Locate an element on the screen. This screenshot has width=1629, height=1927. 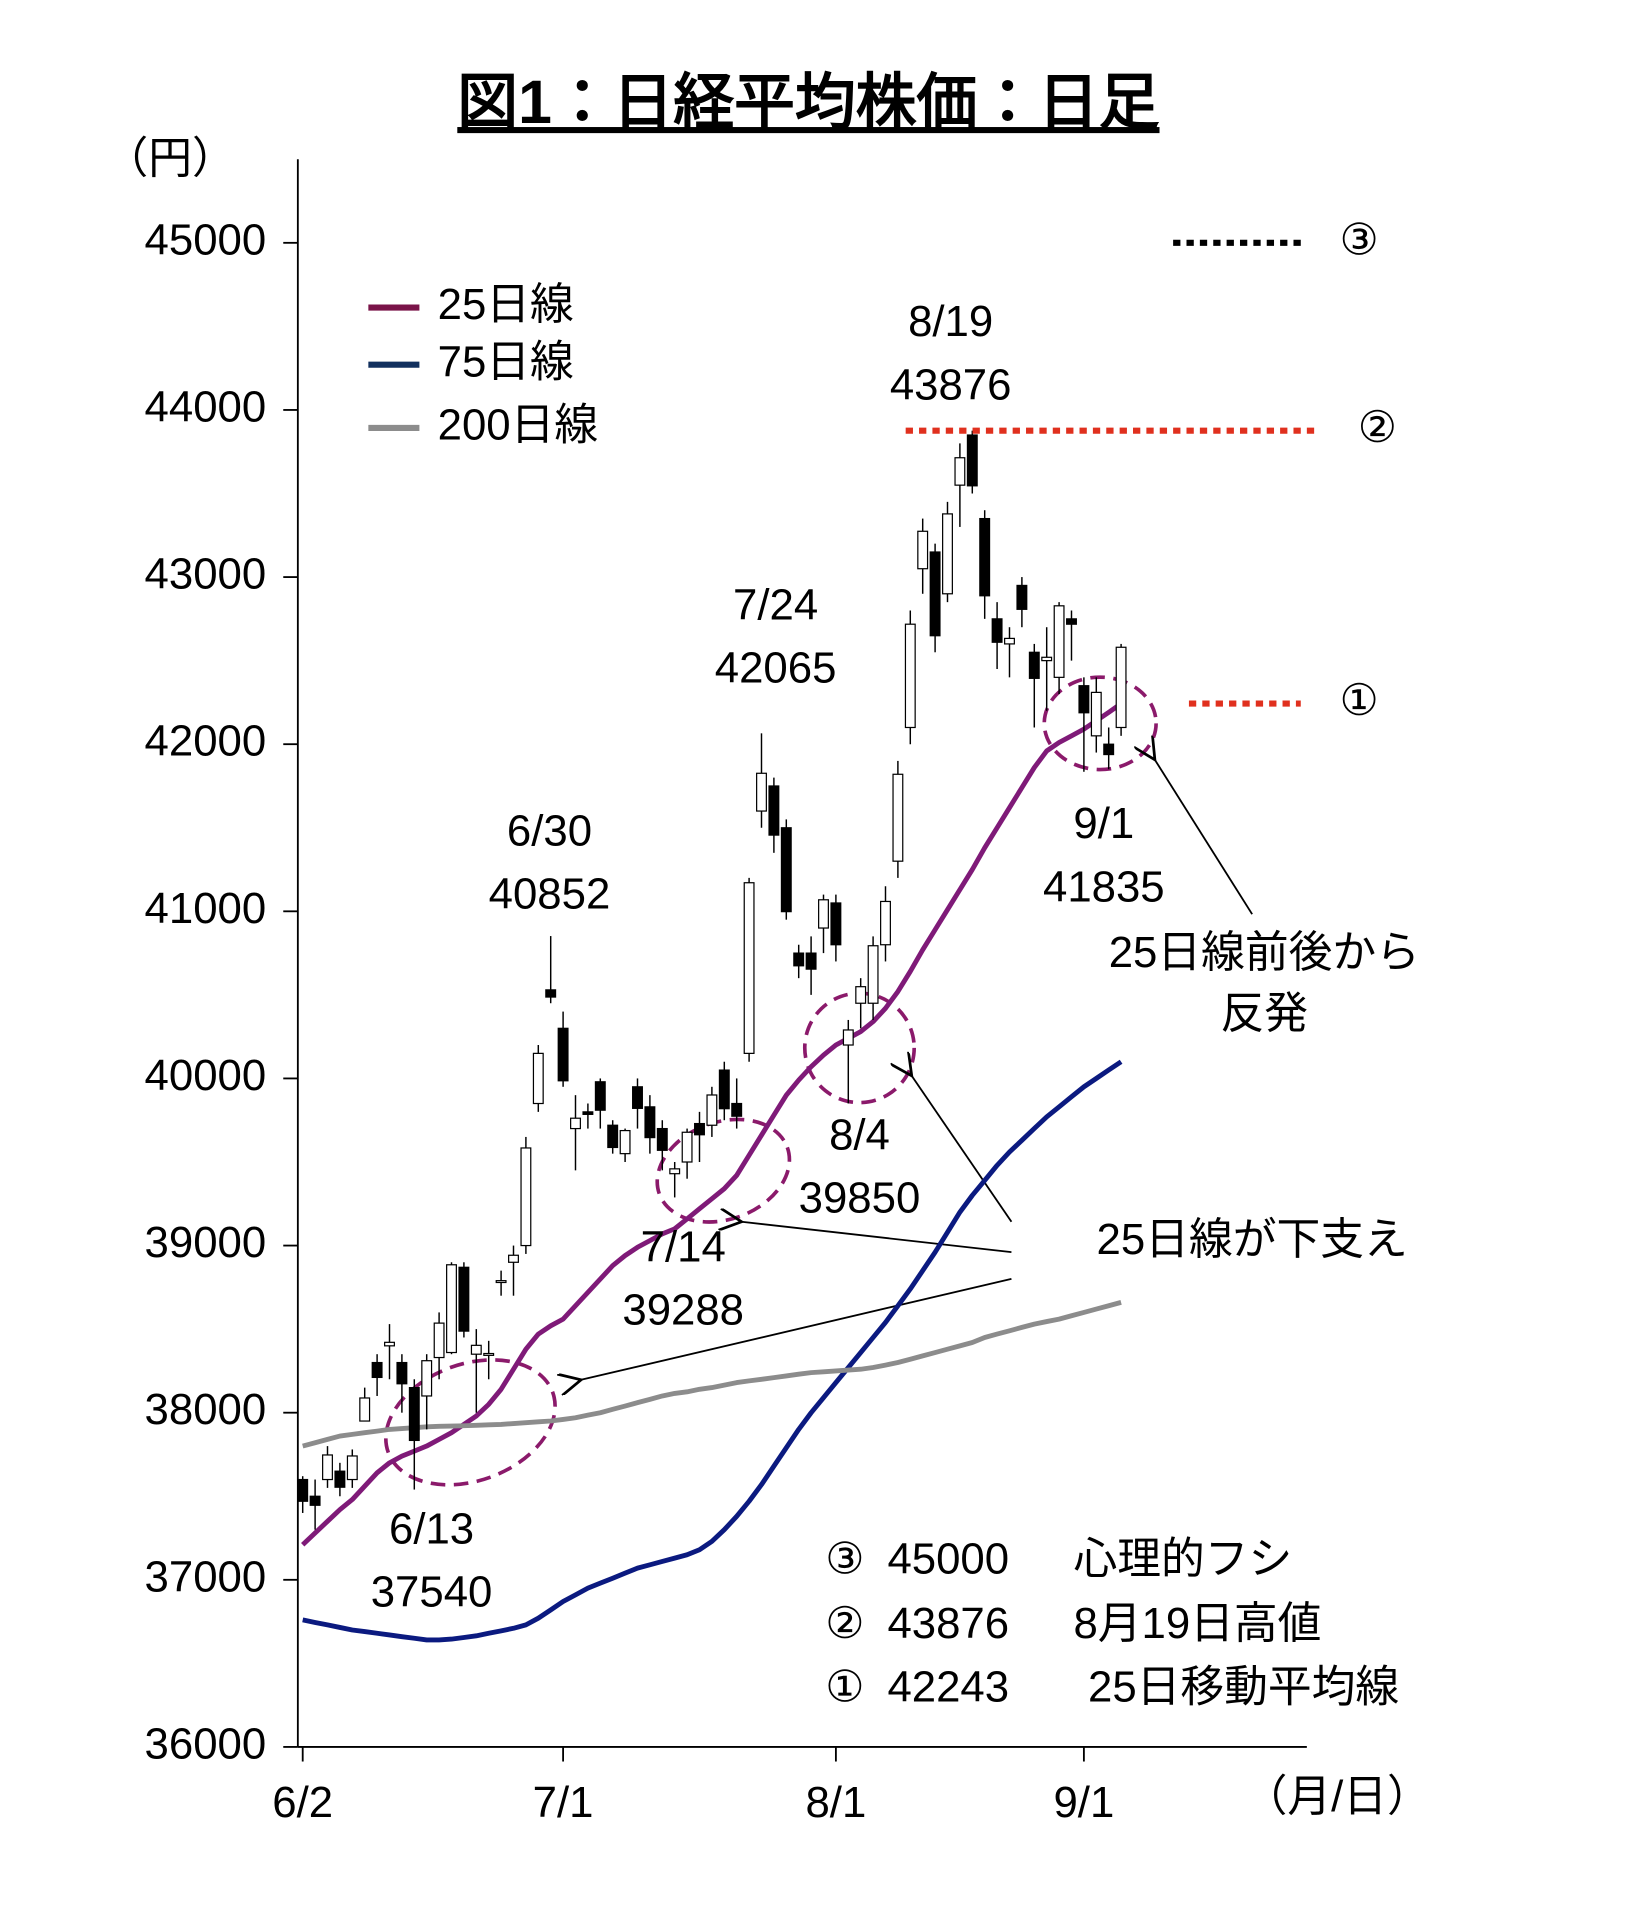
x-unit: （月/日） is located at coordinates (1337, 1796).